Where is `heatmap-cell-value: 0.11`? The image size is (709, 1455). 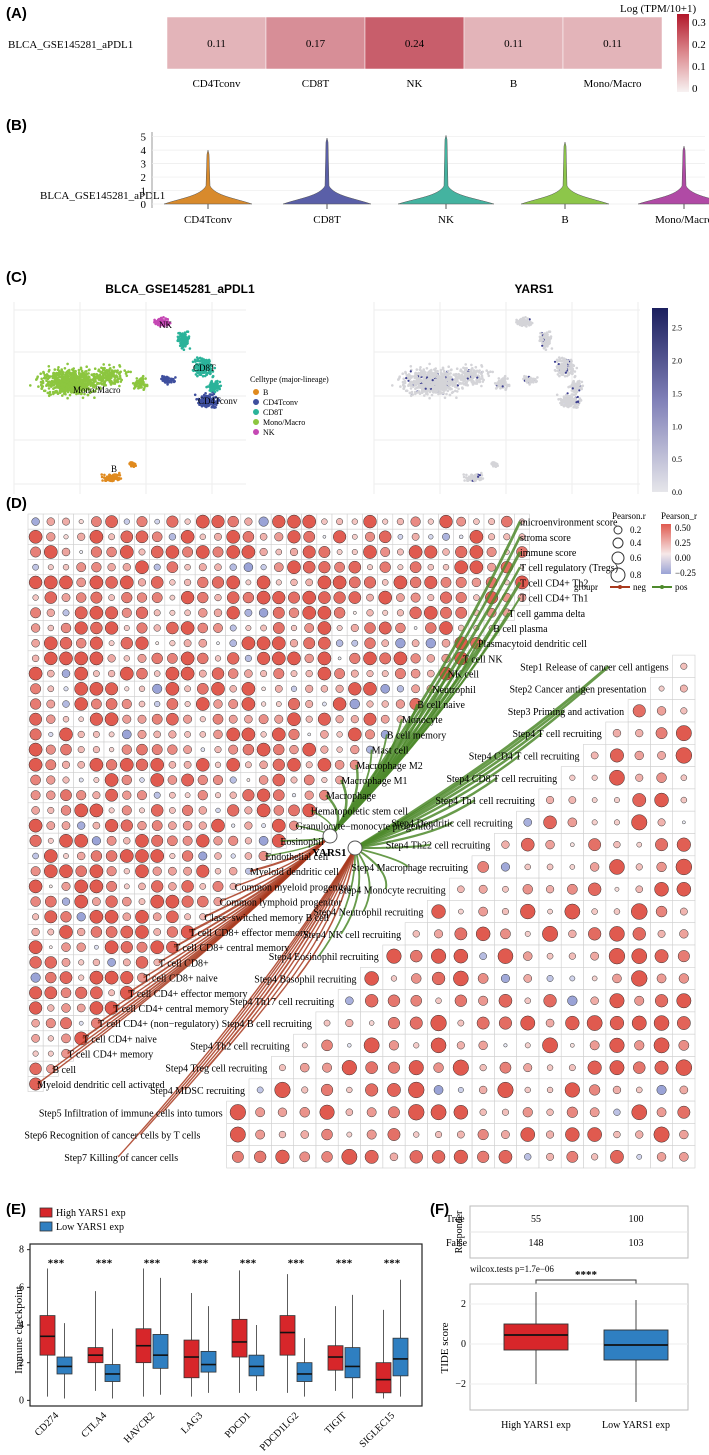 heatmap-cell-value: 0.11 is located at coordinates (612, 44).